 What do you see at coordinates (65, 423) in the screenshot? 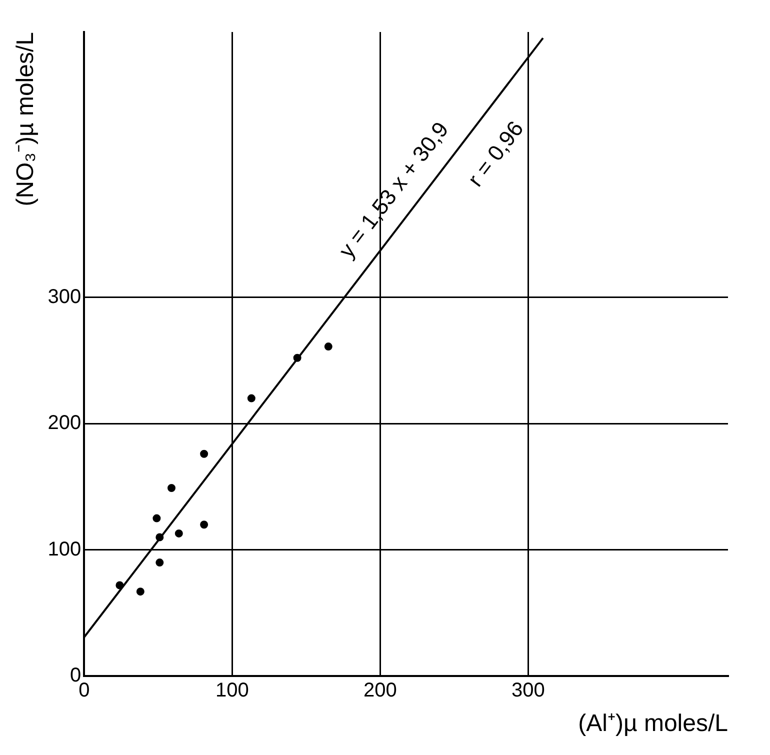
I see `y-tick-label: 200` at bounding box center [65, 423].